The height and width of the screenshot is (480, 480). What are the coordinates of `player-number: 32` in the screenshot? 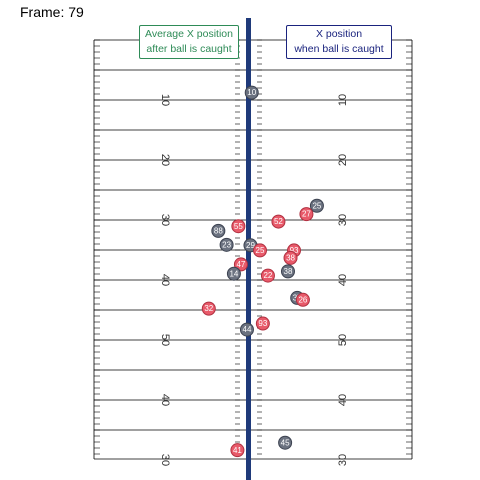 It's located at (208, 308).